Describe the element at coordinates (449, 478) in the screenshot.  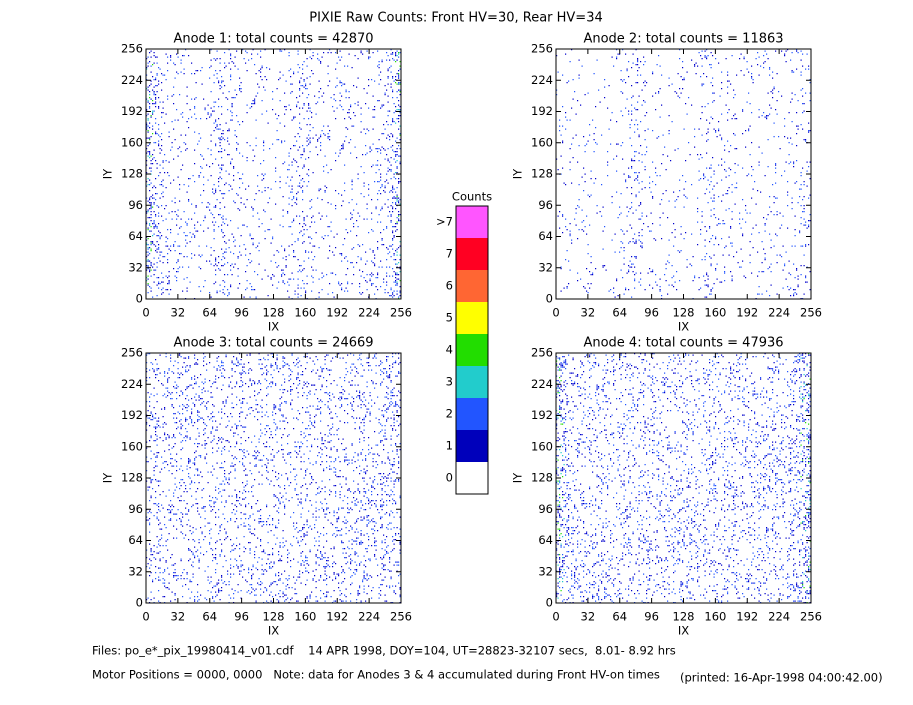
I see `colorbar-label: 0` at that location.